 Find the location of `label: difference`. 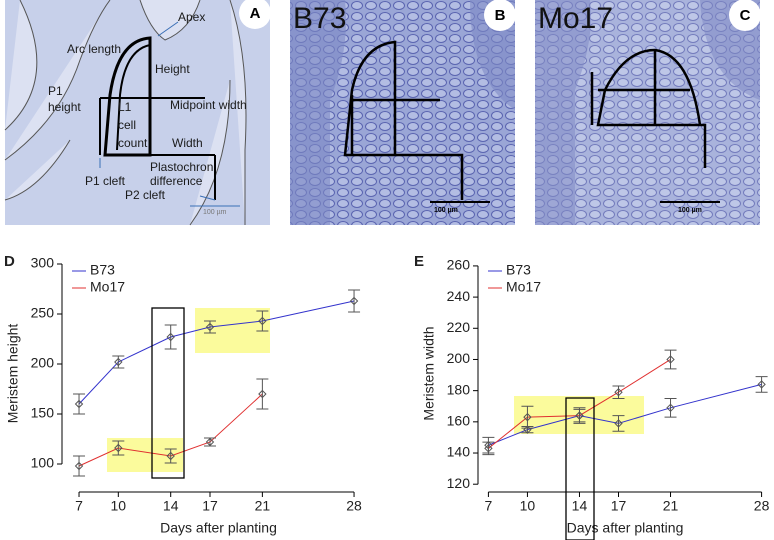

label: difference is located at coordinates (176, 181).